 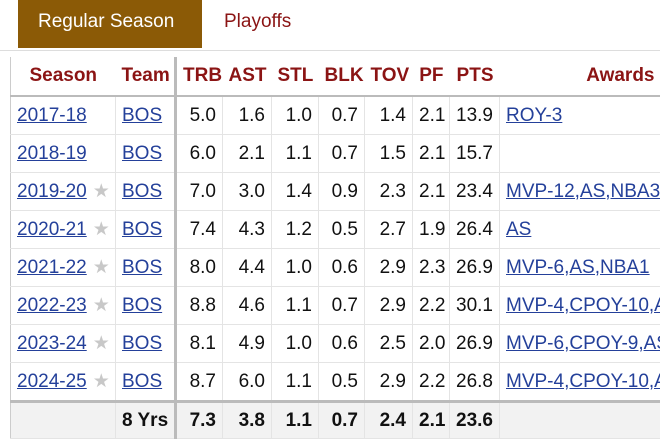 What do you see at coordinates (335, 115) in the screenshot?
I see `season-row: 2017-18 BOS 5.0 1.6 1.0 0.7 1.4 2.1 13.9 ROY-3` at bounding box center [335, 115].